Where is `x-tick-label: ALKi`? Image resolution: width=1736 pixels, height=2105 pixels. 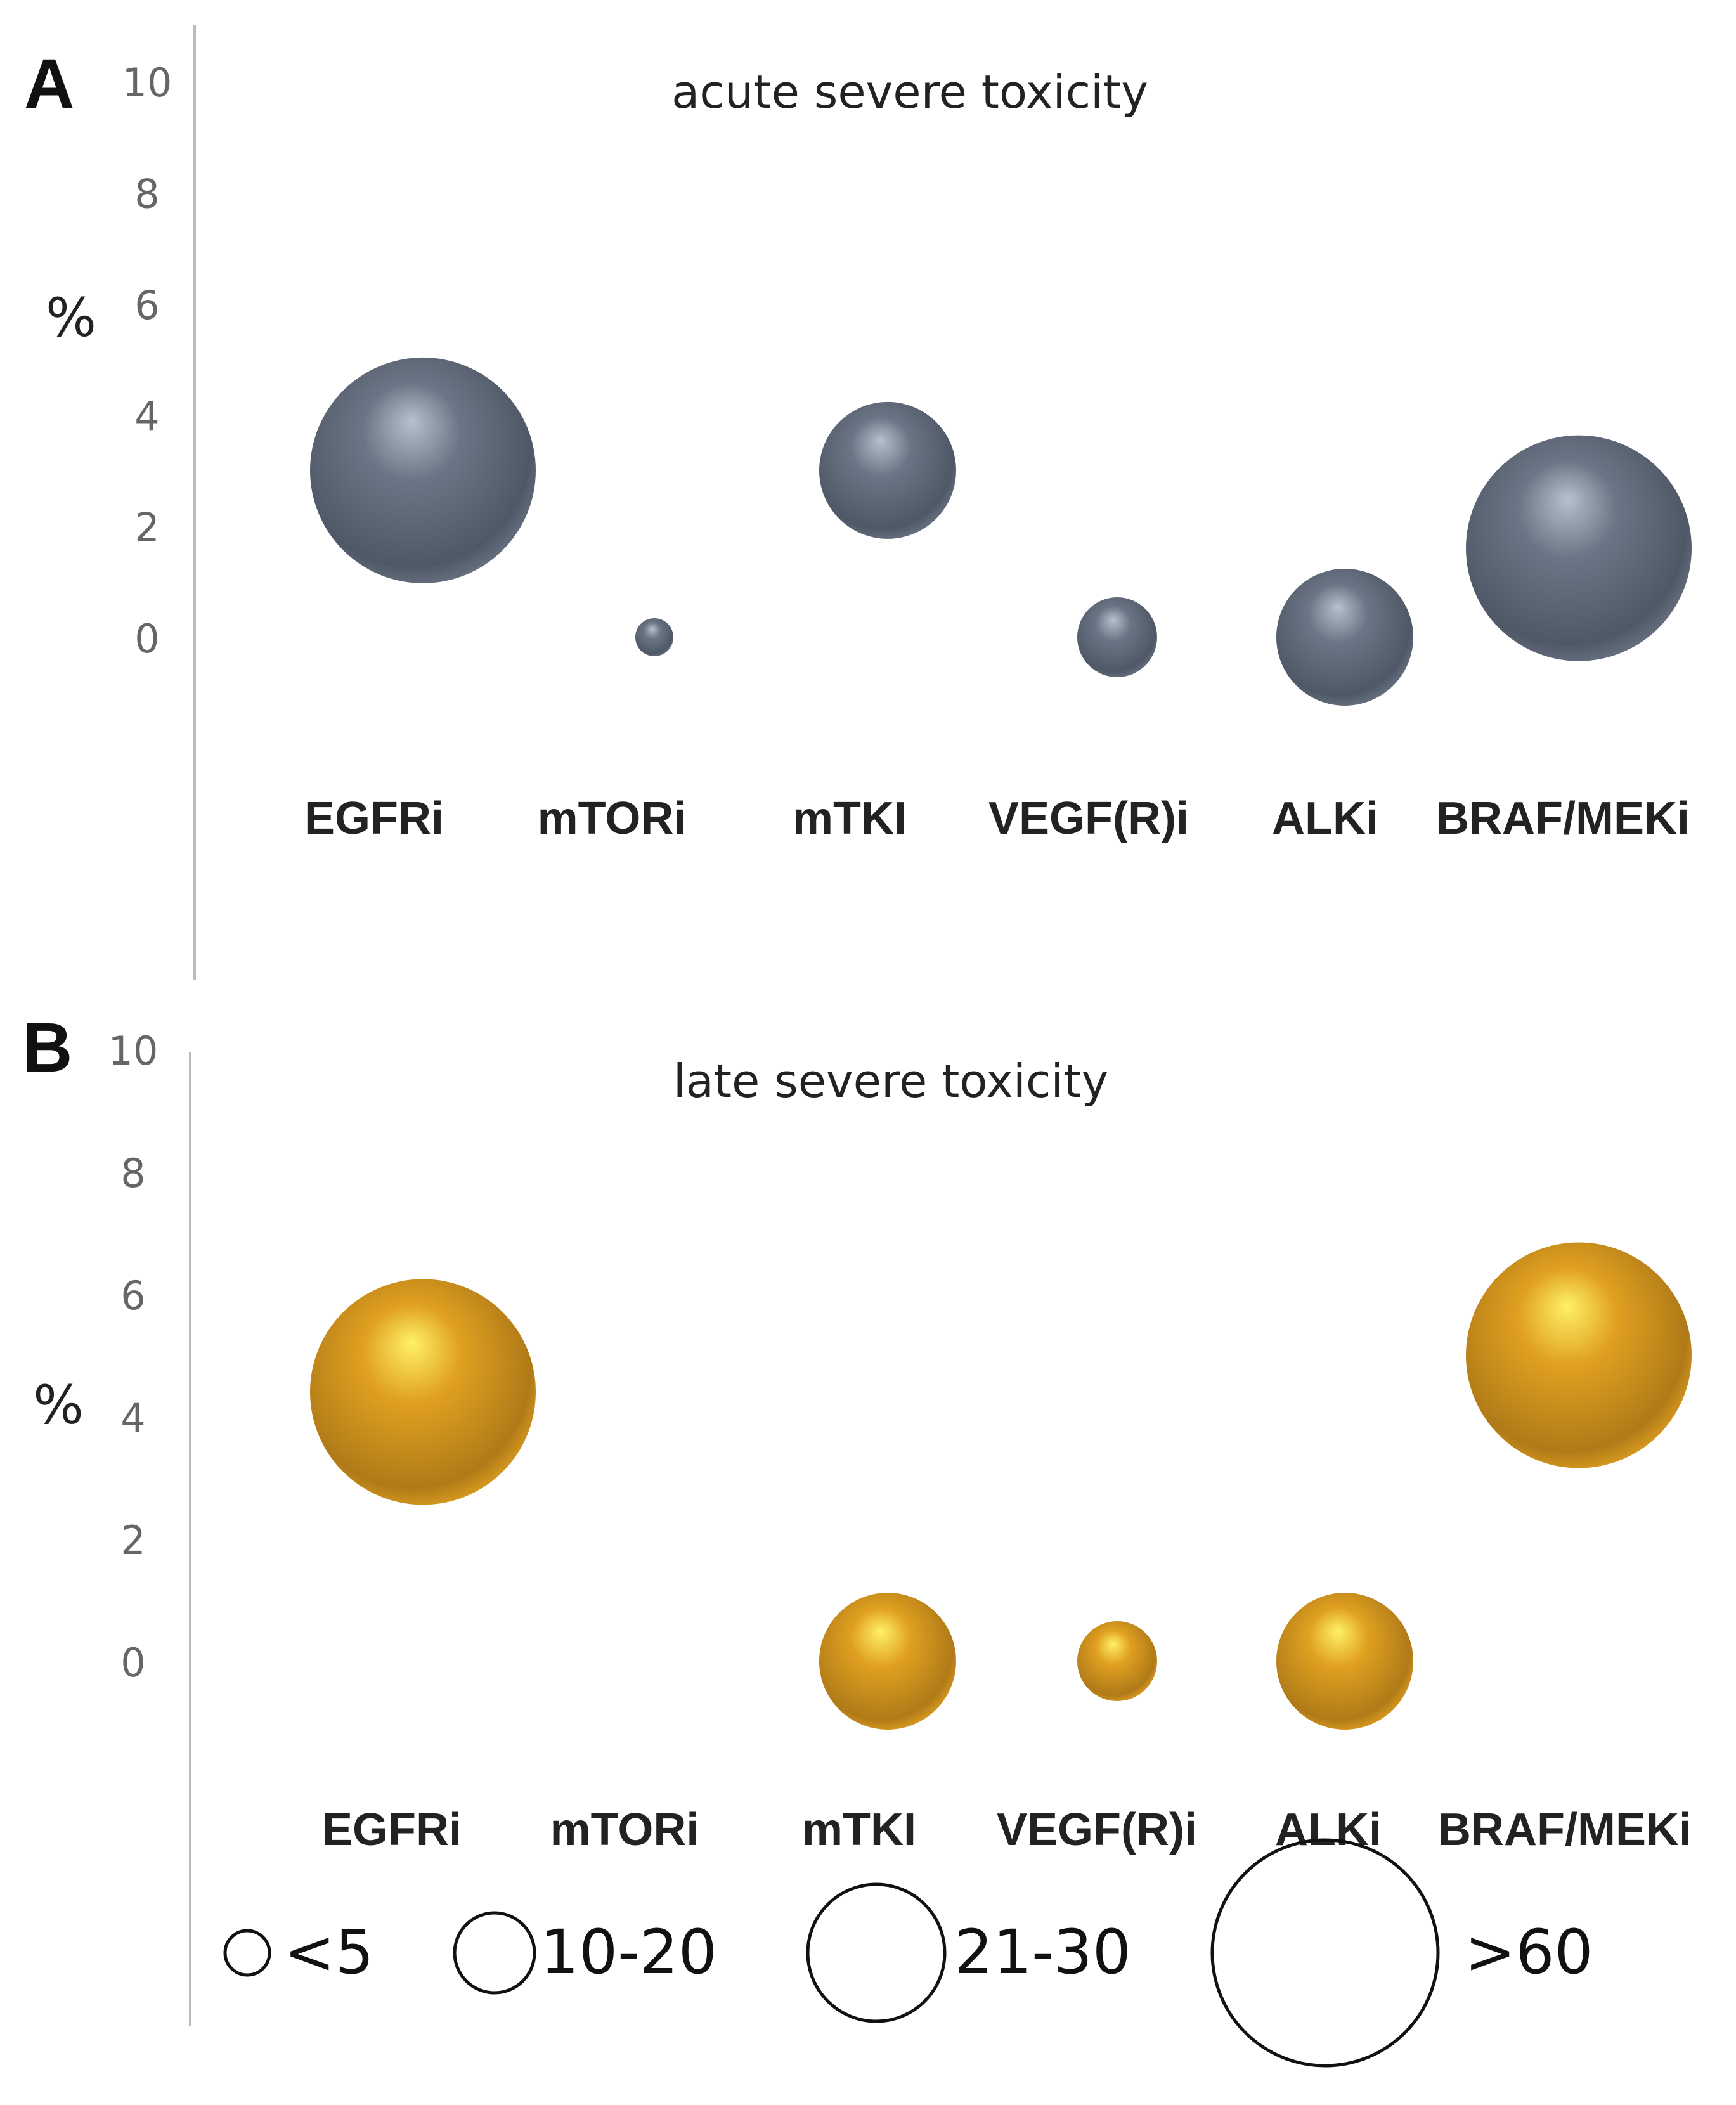 x-tick-label: ALKi is located at coordinates (1325, 818).